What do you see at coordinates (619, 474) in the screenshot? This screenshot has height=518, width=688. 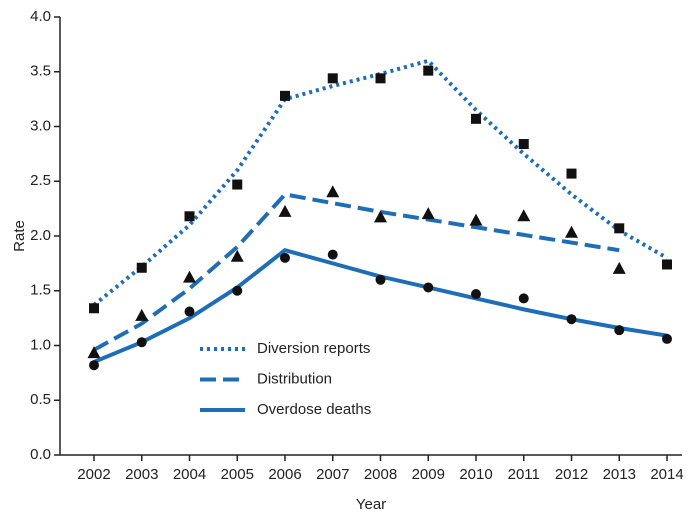 I see `x-tick-label: 2013` at bounding box center [619, 474].